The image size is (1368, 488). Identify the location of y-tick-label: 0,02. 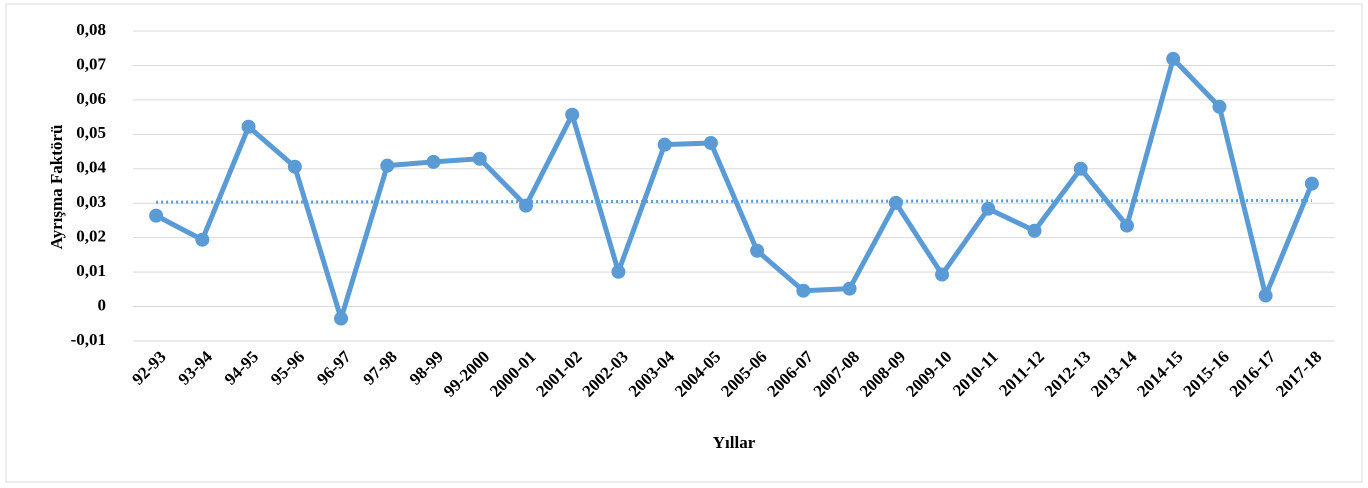
(91, 236).